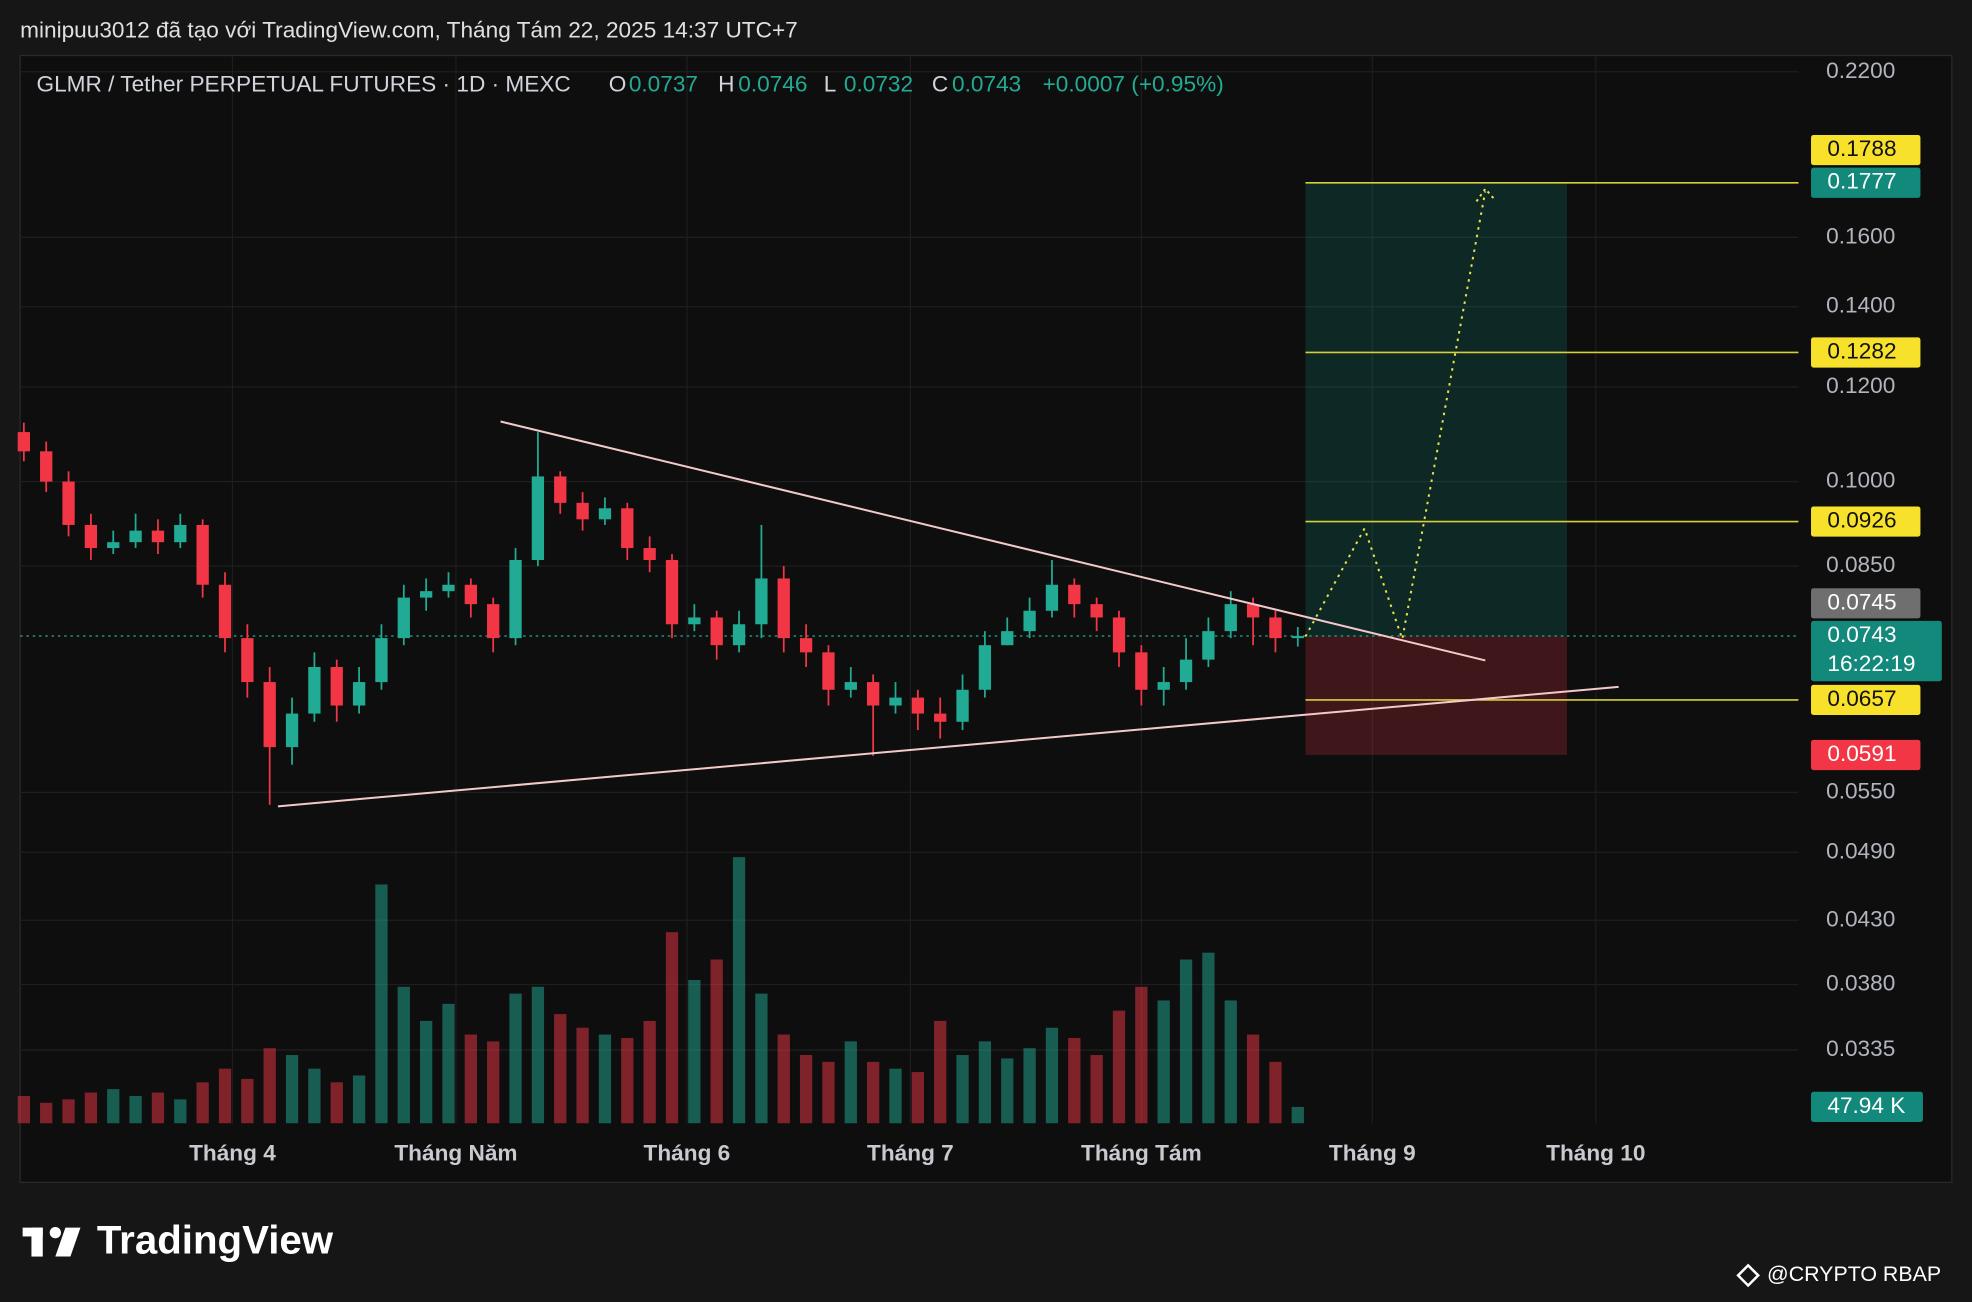  Describe the element at coordinates (1748, 1275) in the screenshot. I see `credit-icon` at that location.